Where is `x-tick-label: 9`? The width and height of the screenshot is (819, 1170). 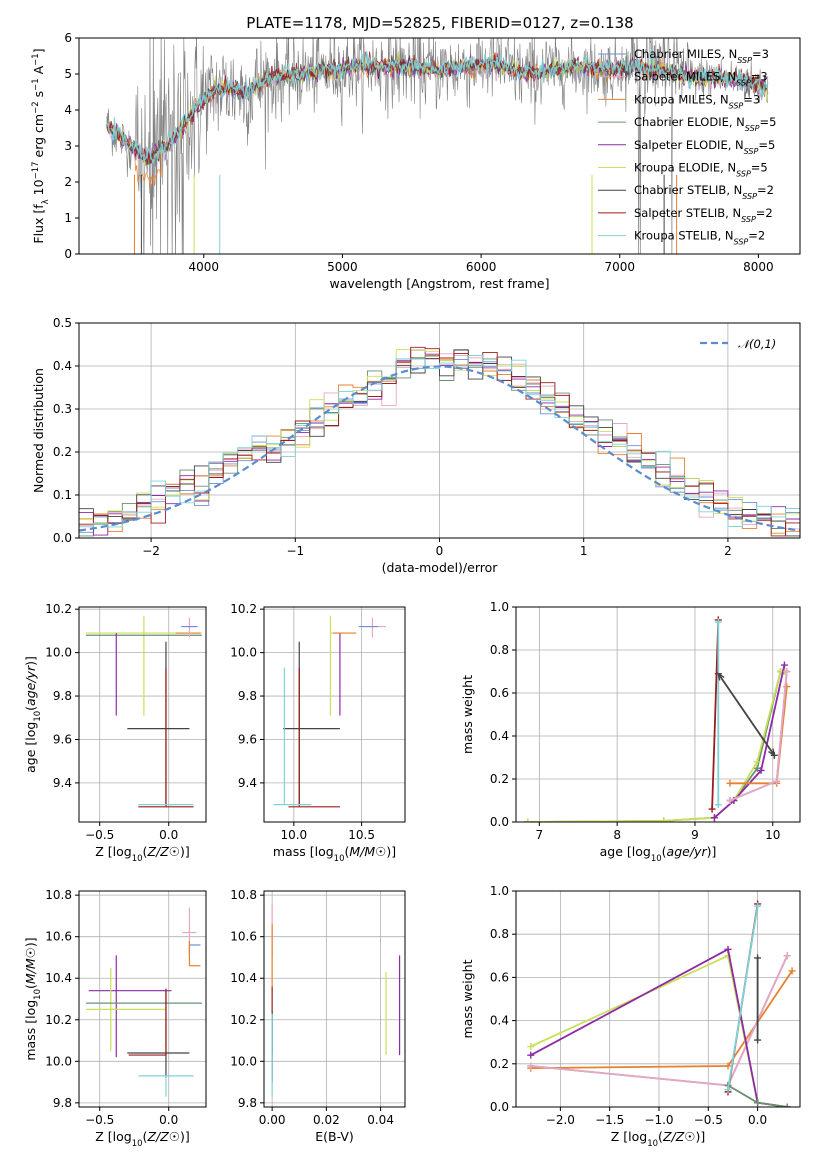 x-tick-label: 9 is located at coordinates (695, 835).